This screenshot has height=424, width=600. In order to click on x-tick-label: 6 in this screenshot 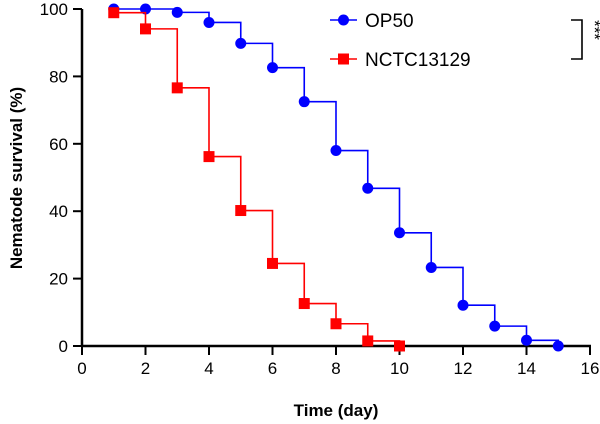, I will do `click(272, 368)`.